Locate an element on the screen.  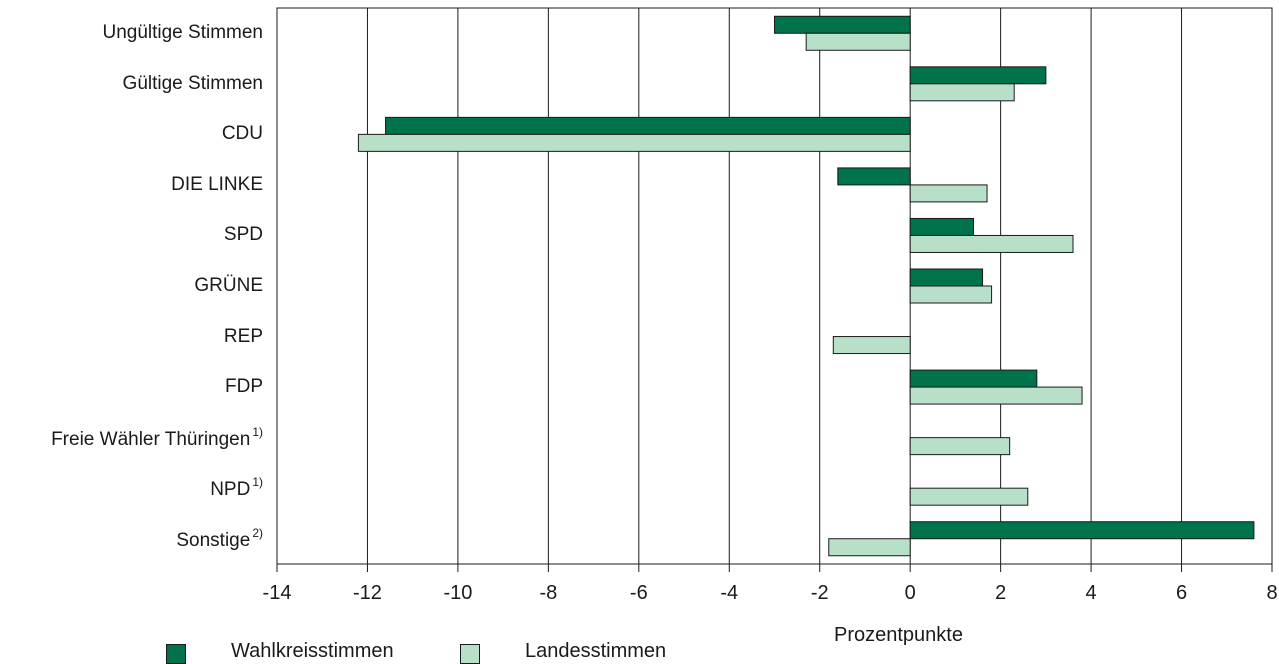
legend-label-landes: Landesstimmen is located at coordinates (596, 651).